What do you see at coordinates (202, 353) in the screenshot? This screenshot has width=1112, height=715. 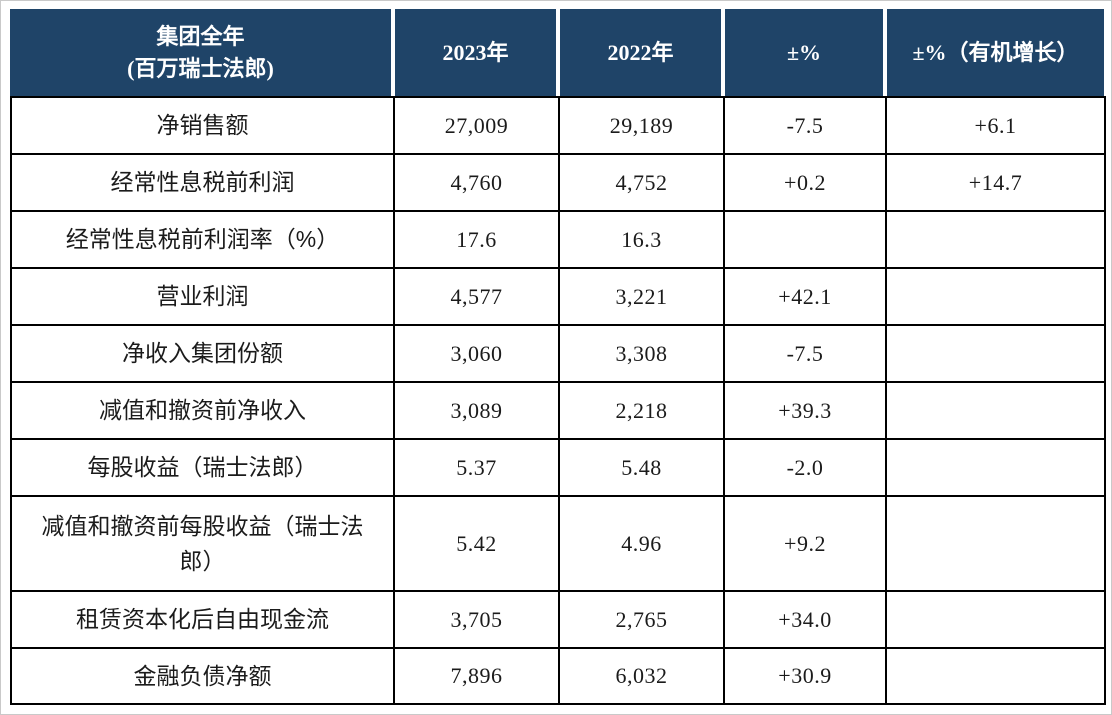 I see `row-label: 净收入集团份额` at bounding box center [202, 353].